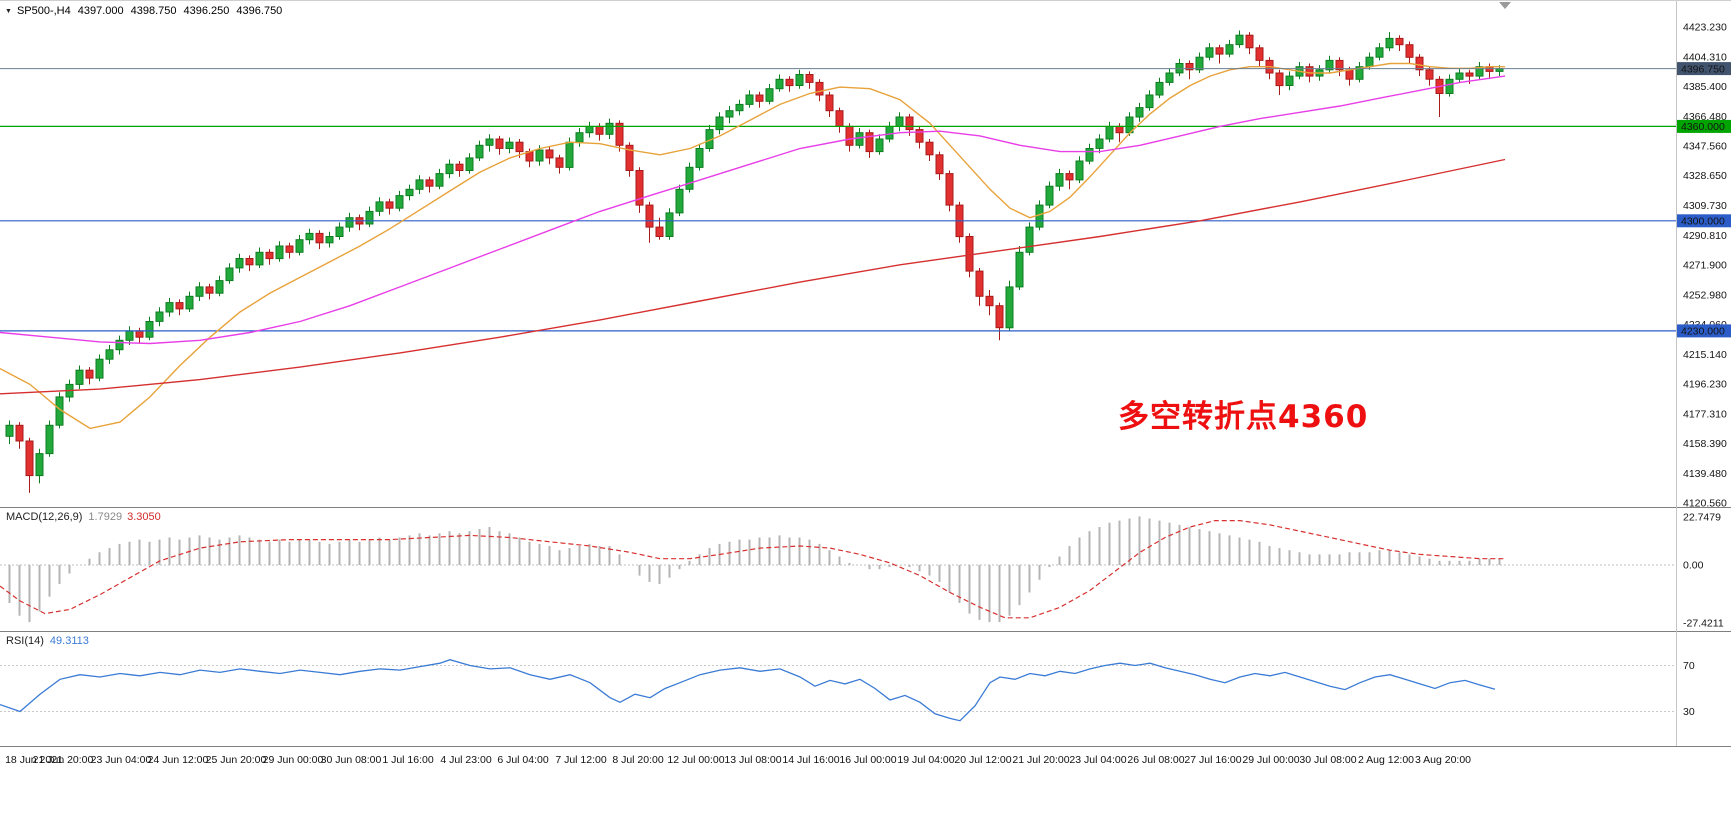 This screenshot has height=840, width=1731. Describe the element at coordinates (1703, 222) in the screenshot. I see `level-price-tag-text: 4300.000` at that location.